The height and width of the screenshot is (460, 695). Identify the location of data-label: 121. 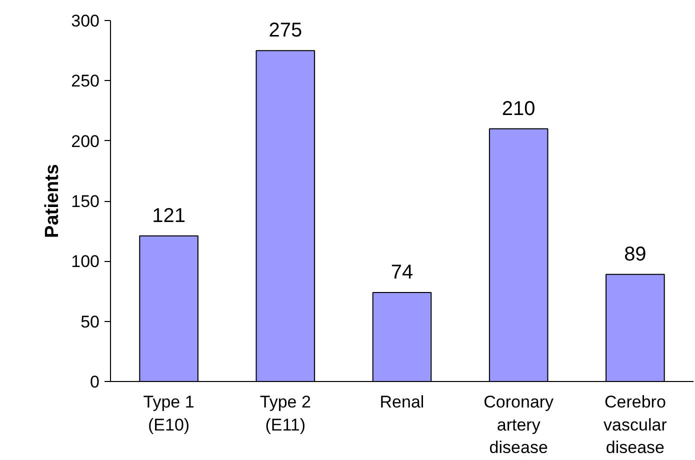
(169, 215).